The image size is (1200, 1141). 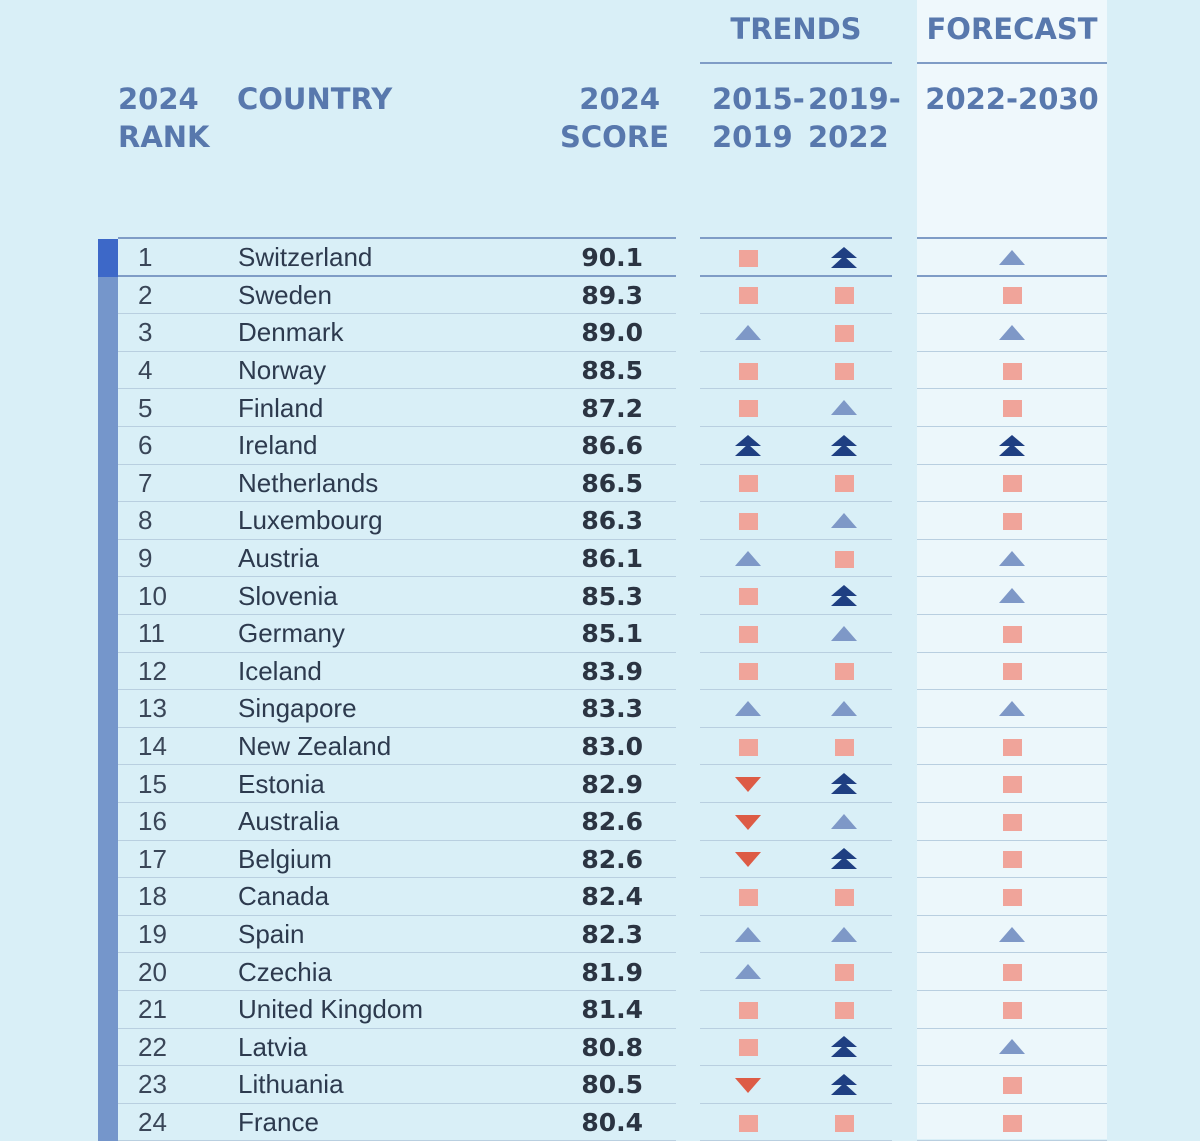 I want to click on table-row: 1 Switzerland 90.1, so click(x=600, y=258).